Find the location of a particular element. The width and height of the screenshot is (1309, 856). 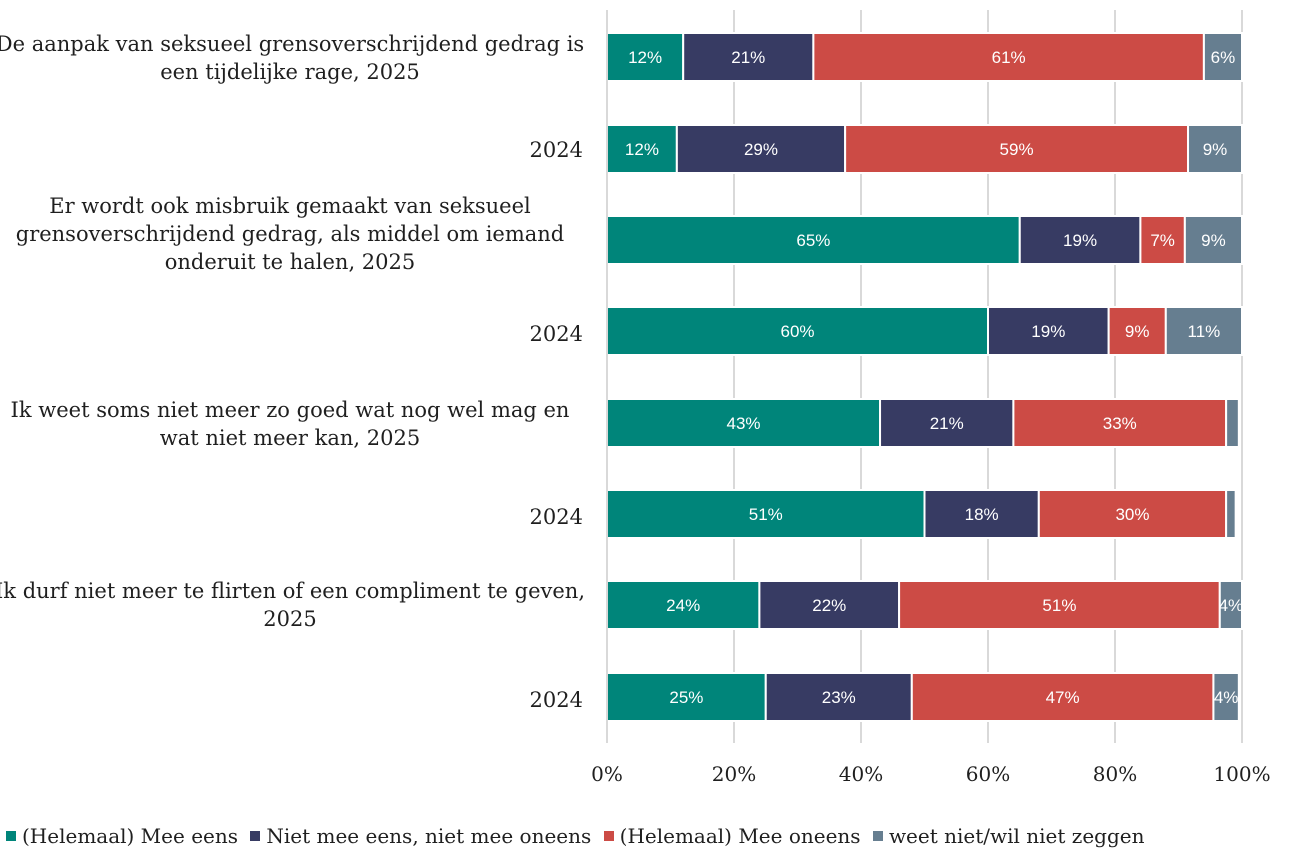

legend-item-dontknow: weet niet/wil niet zeggen is located at coordinates (1008, 836).